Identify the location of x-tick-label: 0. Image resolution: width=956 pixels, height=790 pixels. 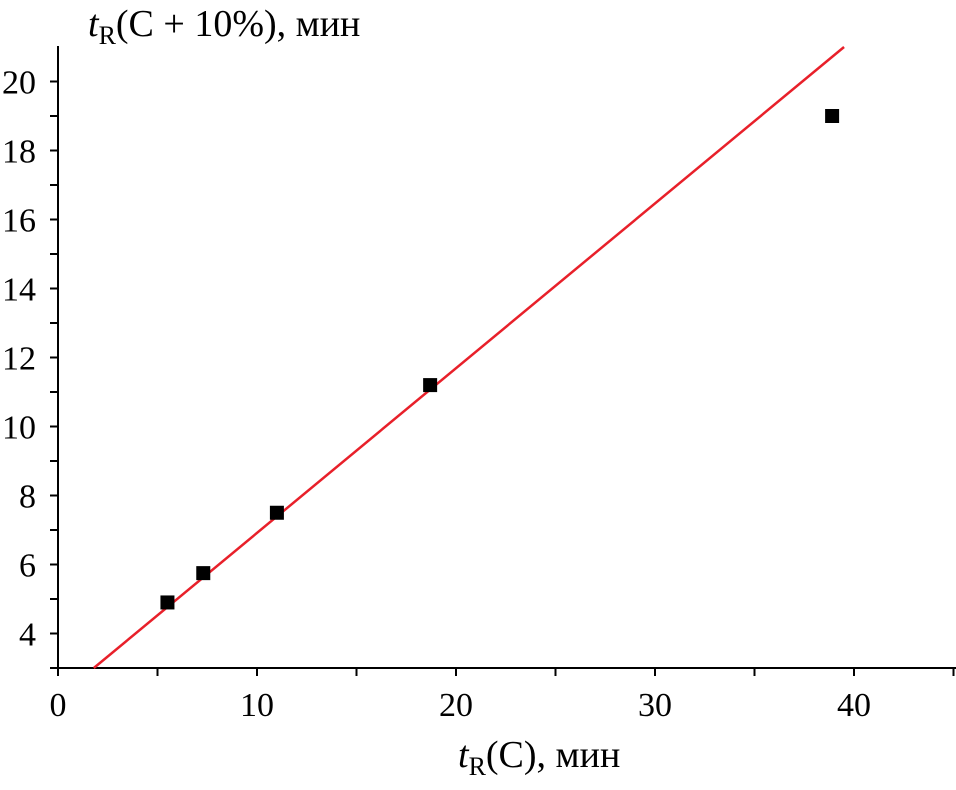
(58, 705).